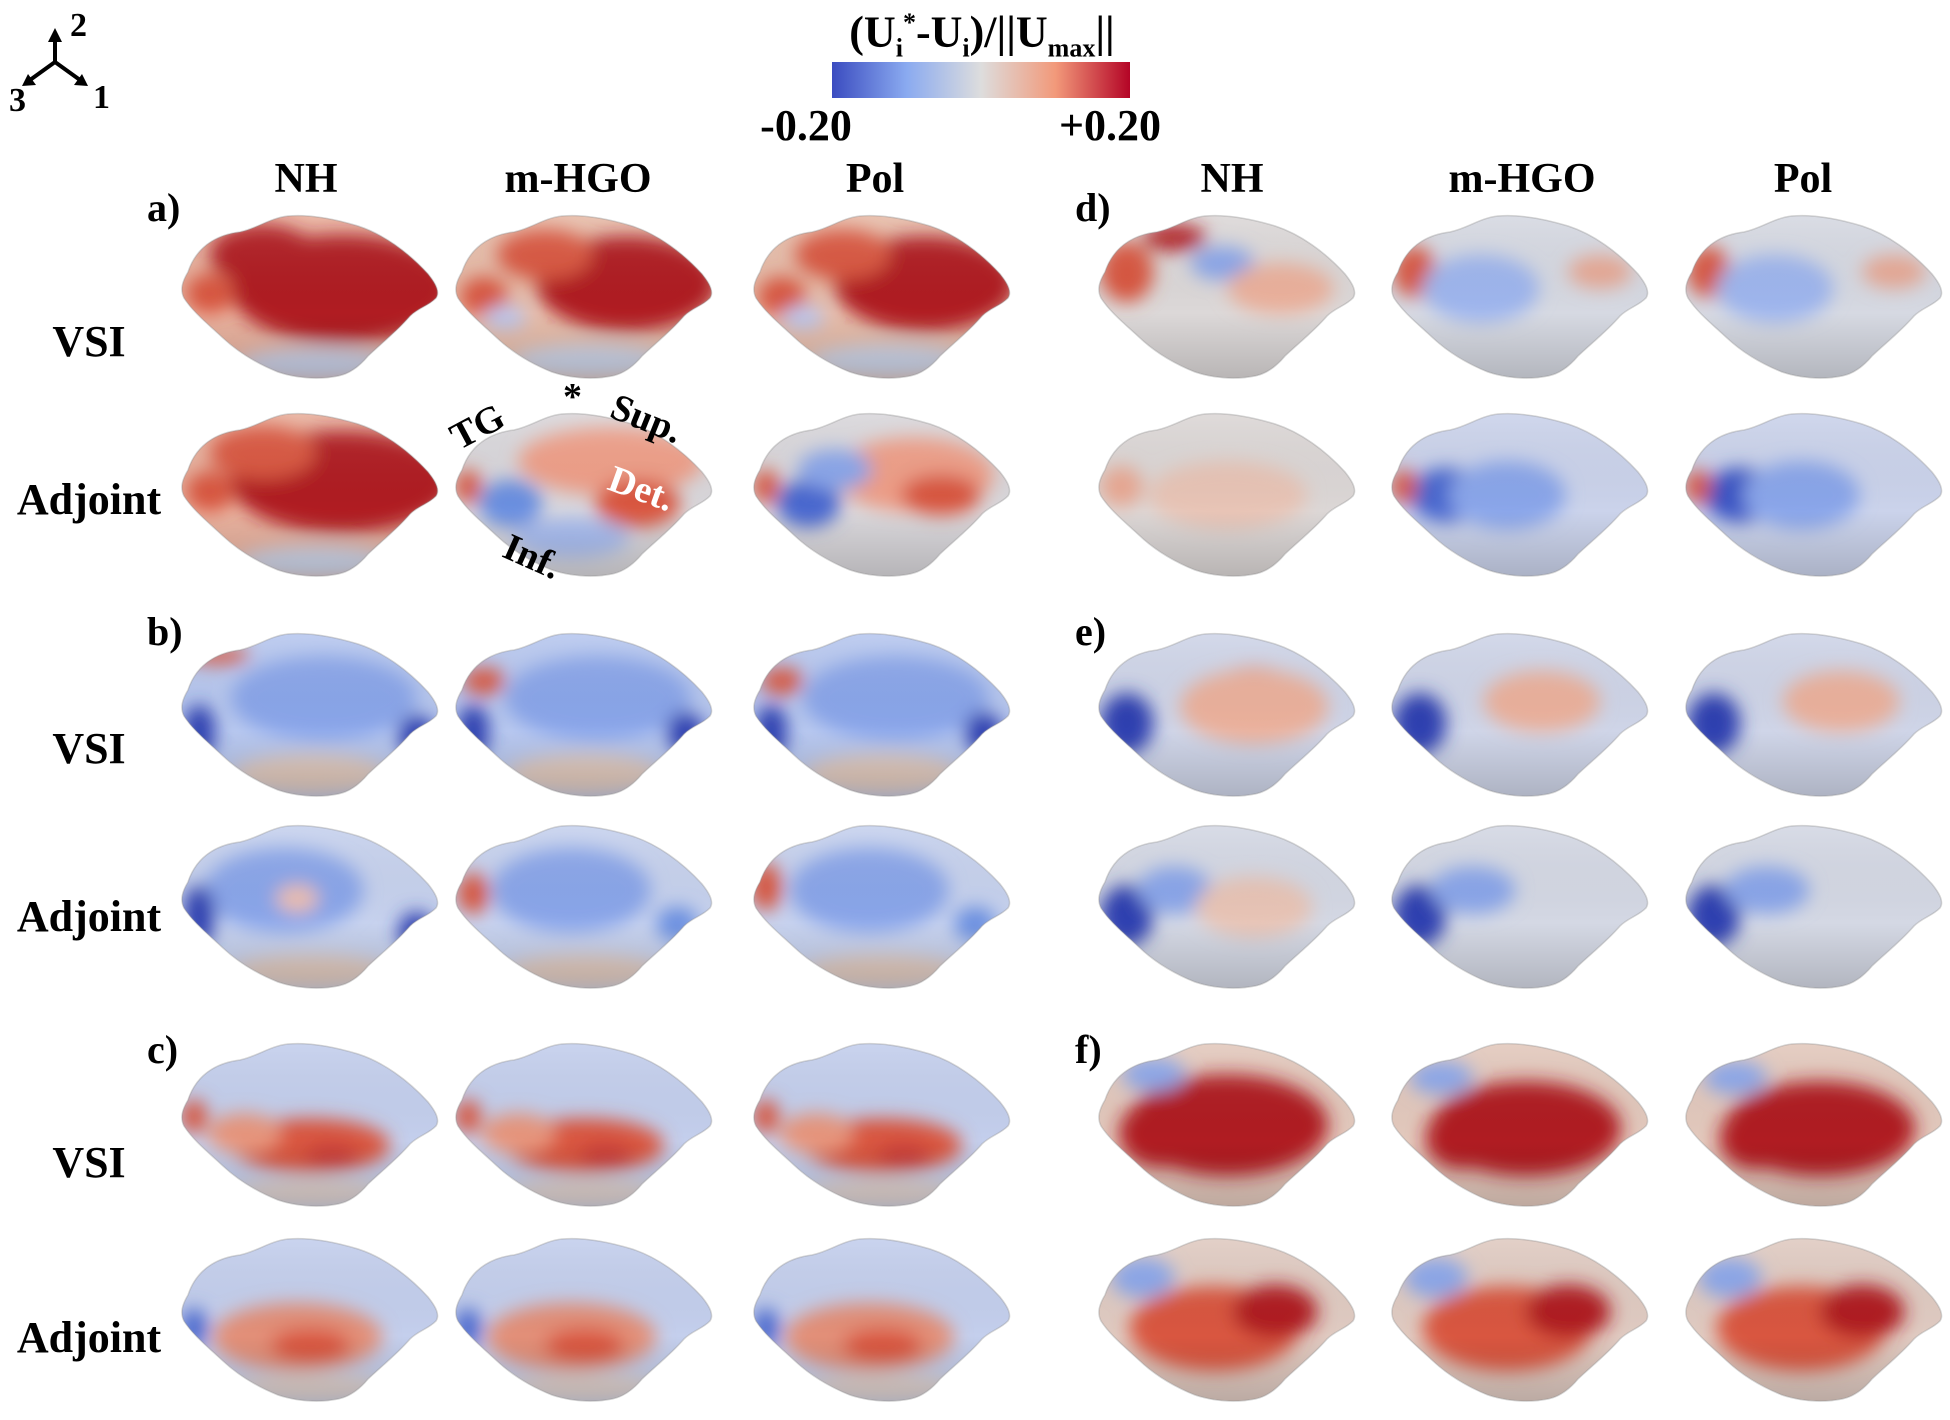 This screenshot has width=1950, height=1420. I want to click on organ-surface-right-adjoint-b-mhgo, so click(1520, 906).